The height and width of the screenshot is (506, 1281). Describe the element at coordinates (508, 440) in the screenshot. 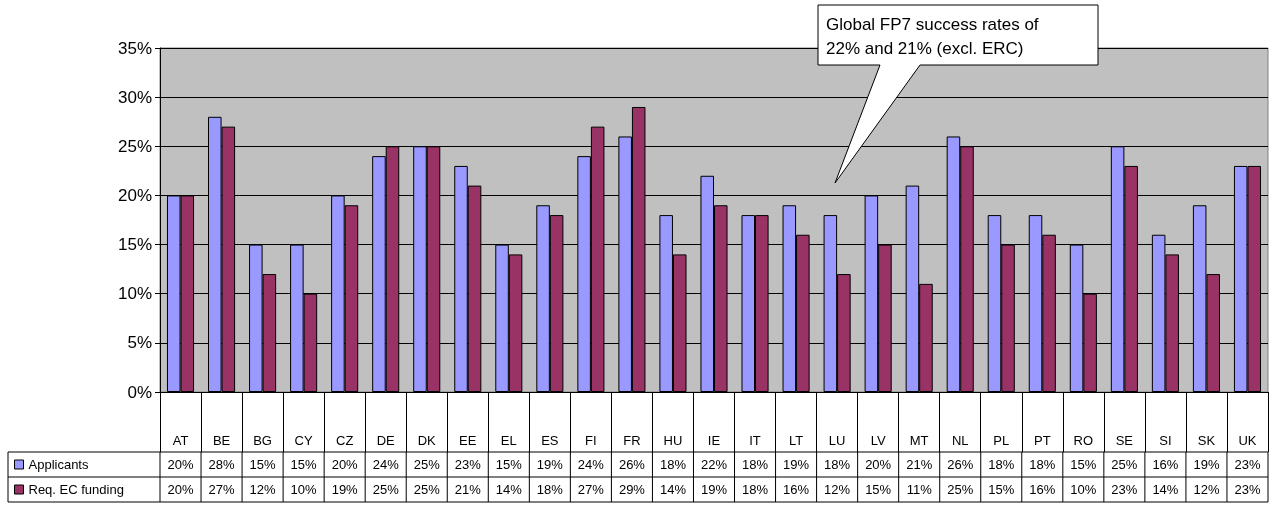

I see `x-tick-label: EL` at that location.